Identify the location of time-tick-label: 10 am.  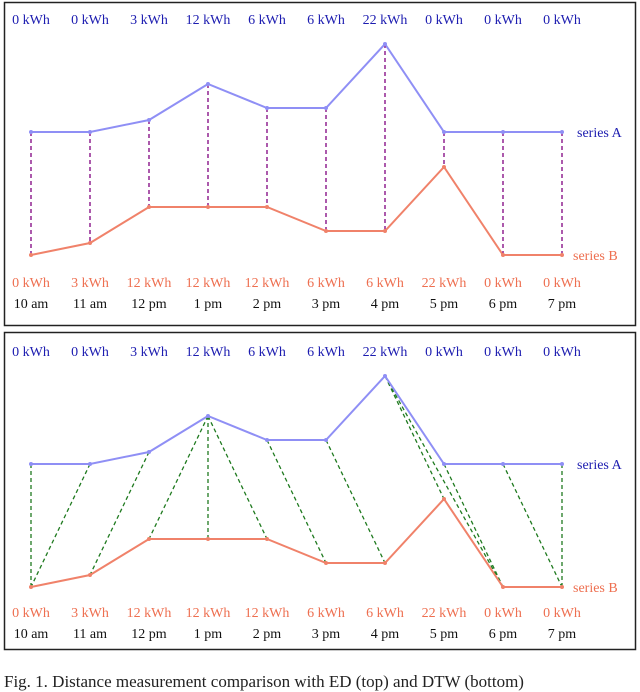
(31, 304).